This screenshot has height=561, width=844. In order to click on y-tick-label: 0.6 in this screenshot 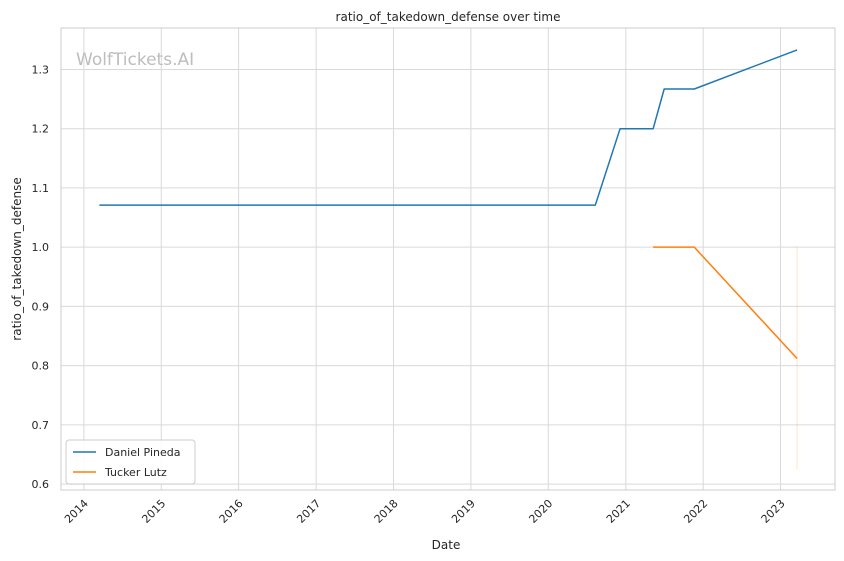, I will do `click(41, 484)`.